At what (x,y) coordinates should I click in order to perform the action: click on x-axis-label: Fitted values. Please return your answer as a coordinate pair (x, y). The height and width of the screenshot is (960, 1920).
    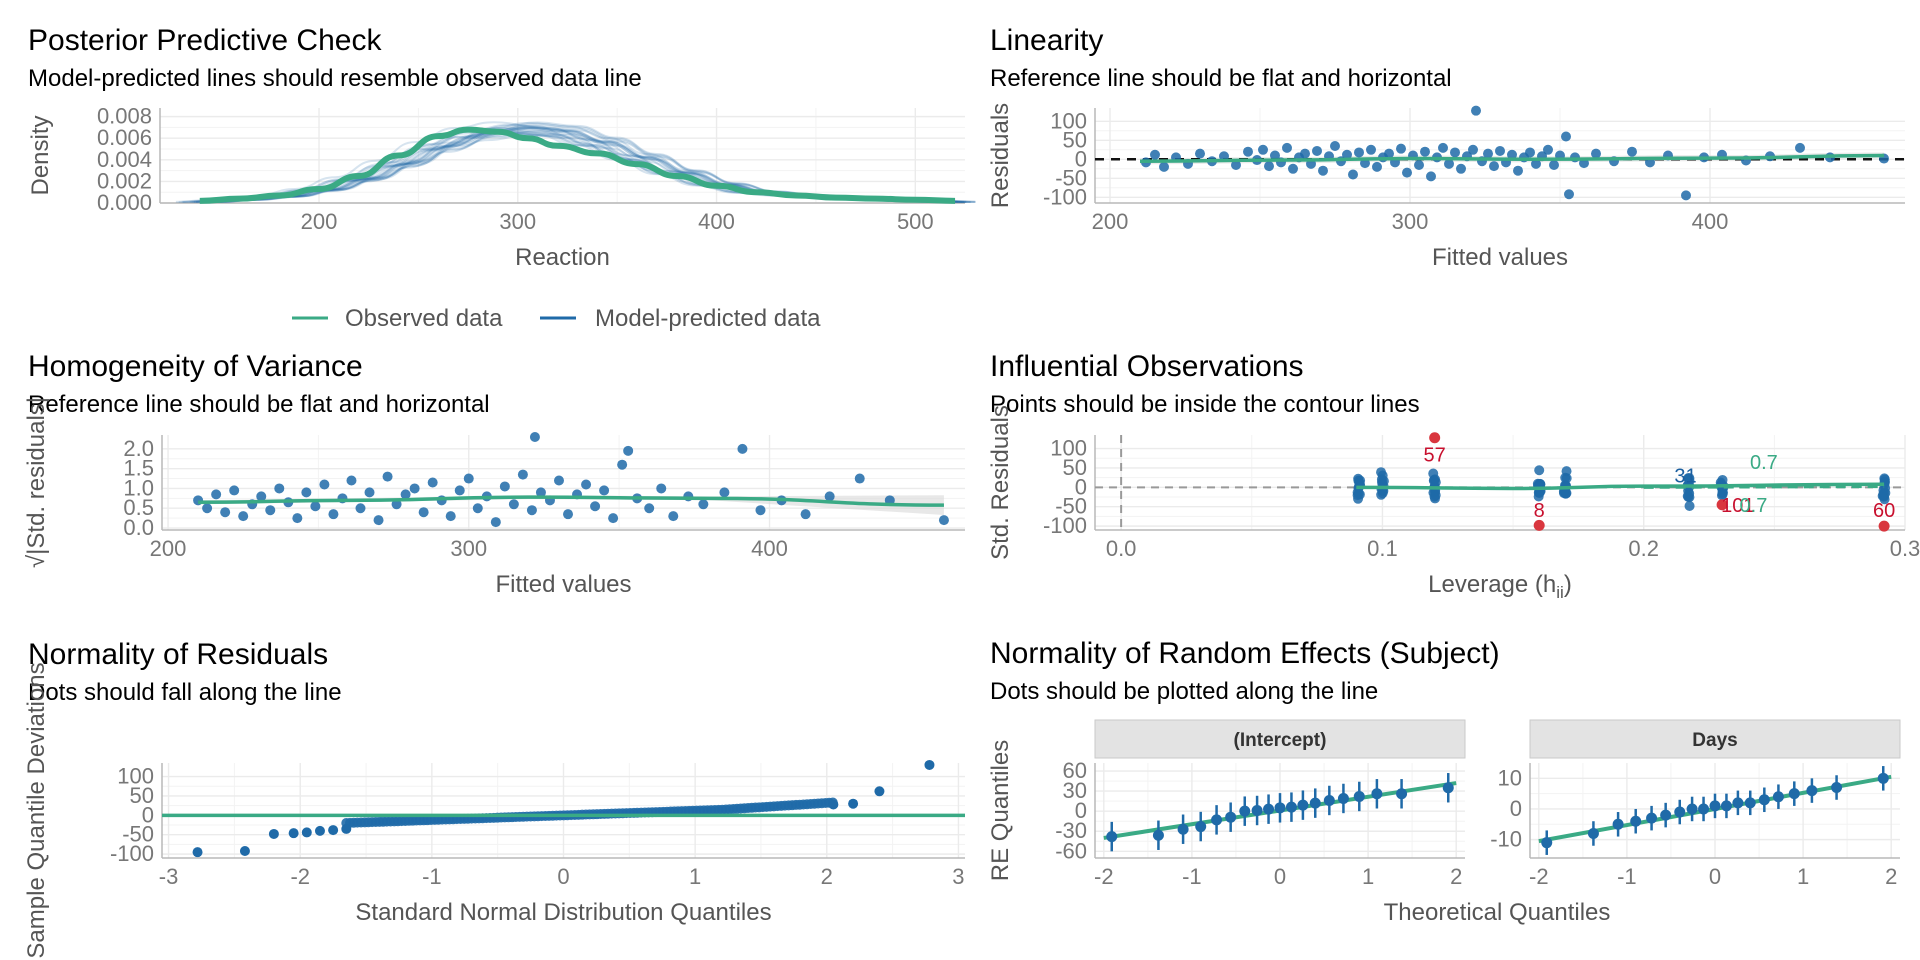
    Looking at the image, I should click on (563, 584).